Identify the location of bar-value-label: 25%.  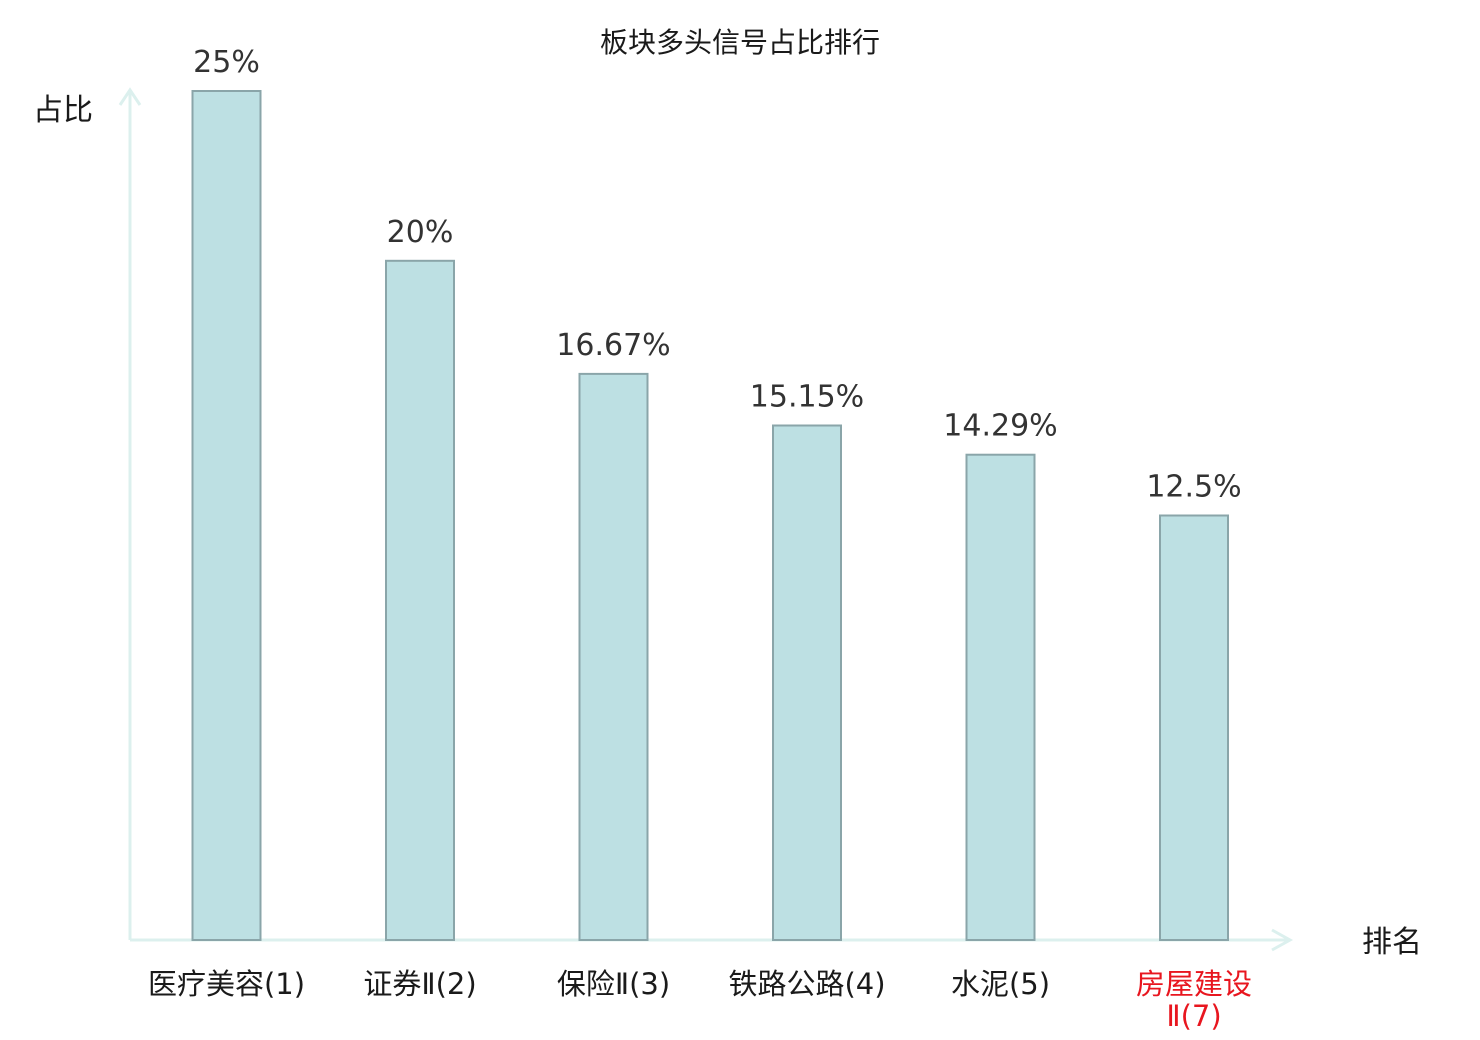
(226, 62).